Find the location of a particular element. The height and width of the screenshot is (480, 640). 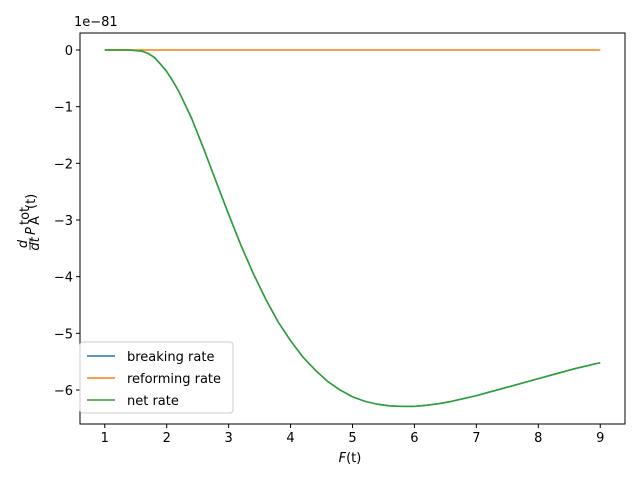

y-tick-label: −5 is located at coordinates (63, 334).